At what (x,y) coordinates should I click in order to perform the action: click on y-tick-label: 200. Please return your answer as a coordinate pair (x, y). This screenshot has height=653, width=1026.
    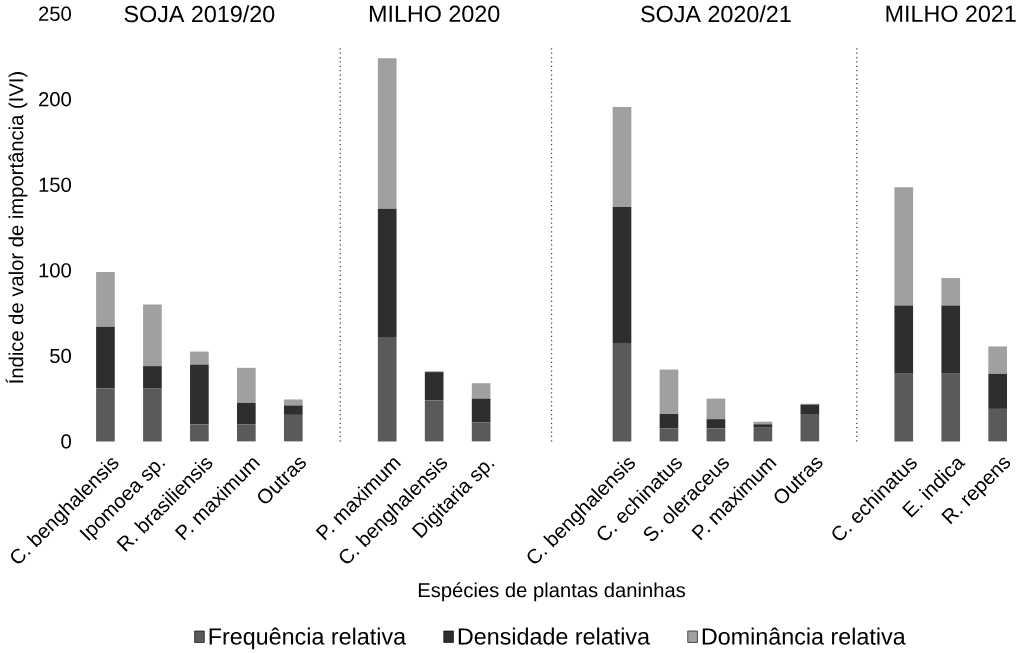
    Looking at the image, I should click on (55, 99).